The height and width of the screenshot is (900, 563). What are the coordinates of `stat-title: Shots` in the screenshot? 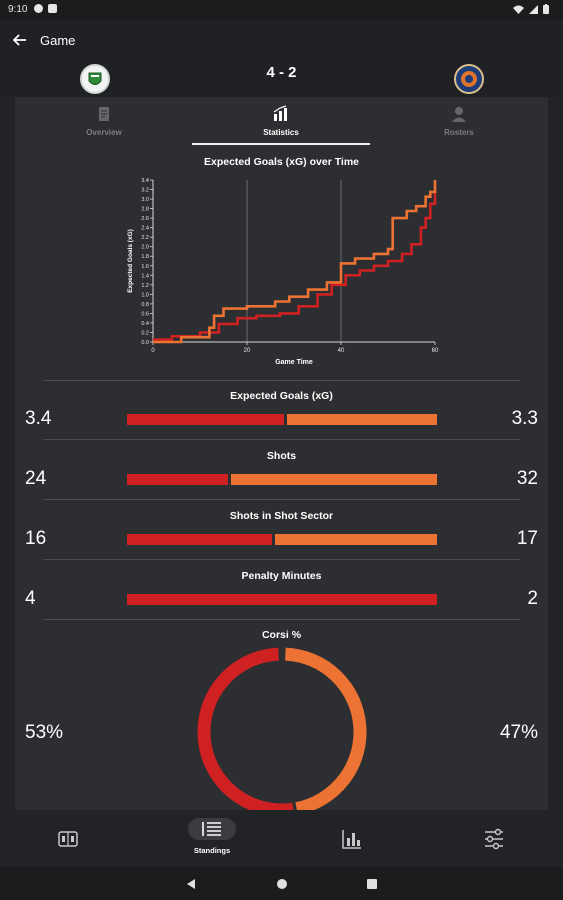 It's located at (281, 456).